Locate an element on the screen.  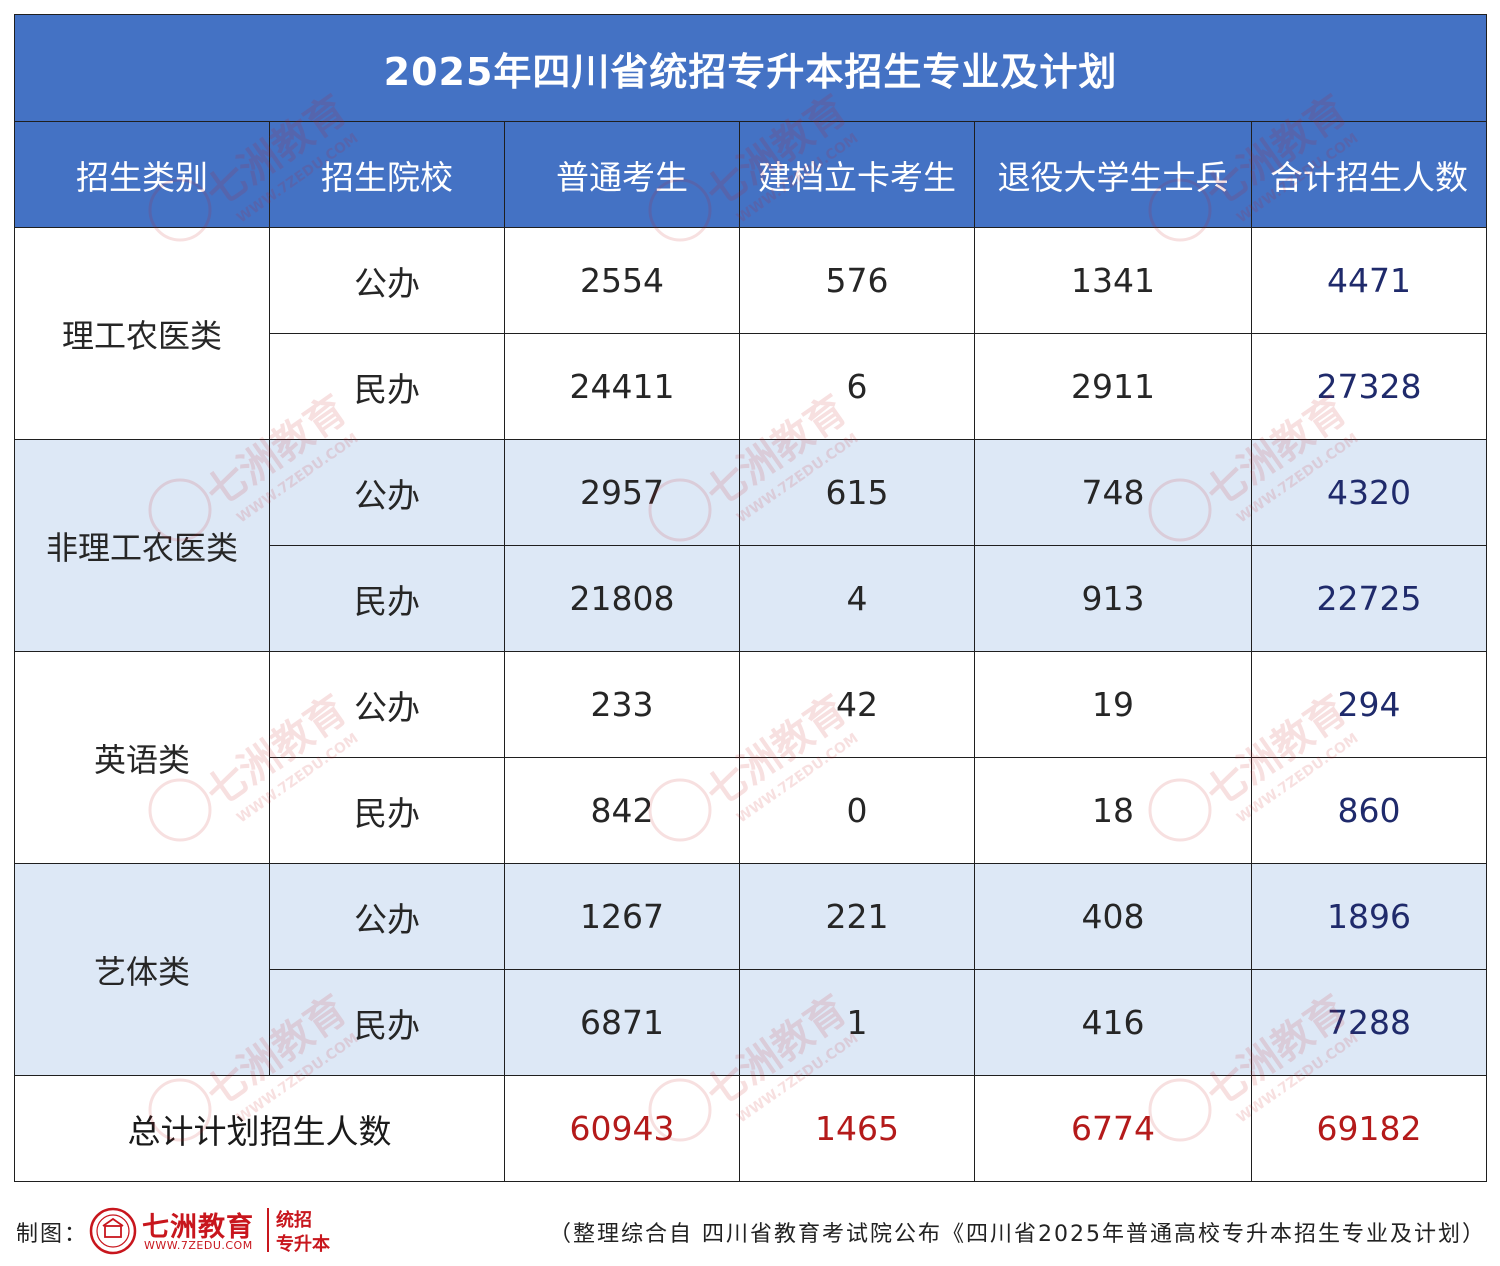
poverty-cell: 1 is located at coordinates (857, 1022).